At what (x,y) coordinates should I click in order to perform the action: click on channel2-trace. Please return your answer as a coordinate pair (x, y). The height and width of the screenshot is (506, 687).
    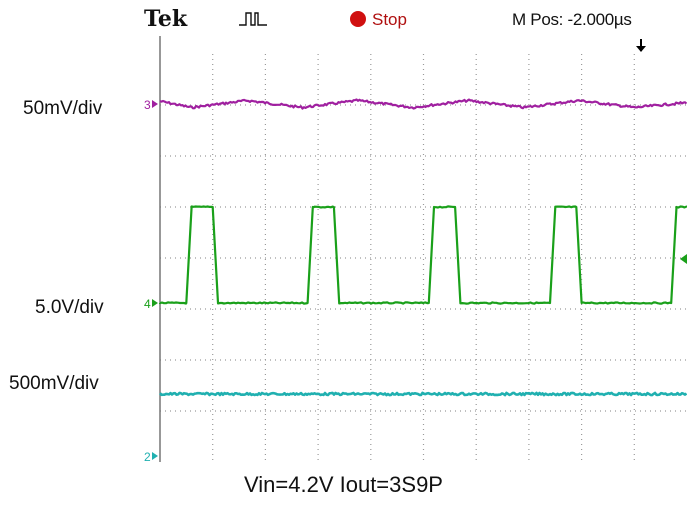
    Looking at the image, I should click on (423, 394).